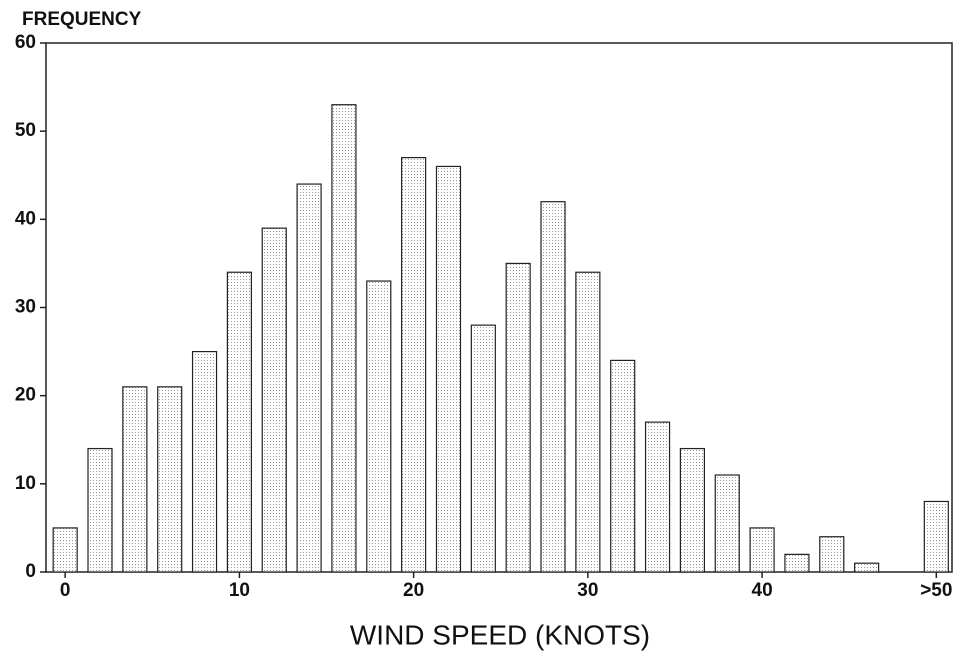 This screenshot has height=657, width=959. What do you see at coordinates (25, 130) in the screenshot?
I see `y-tick-label: 50` at bounding box center [25, 130].